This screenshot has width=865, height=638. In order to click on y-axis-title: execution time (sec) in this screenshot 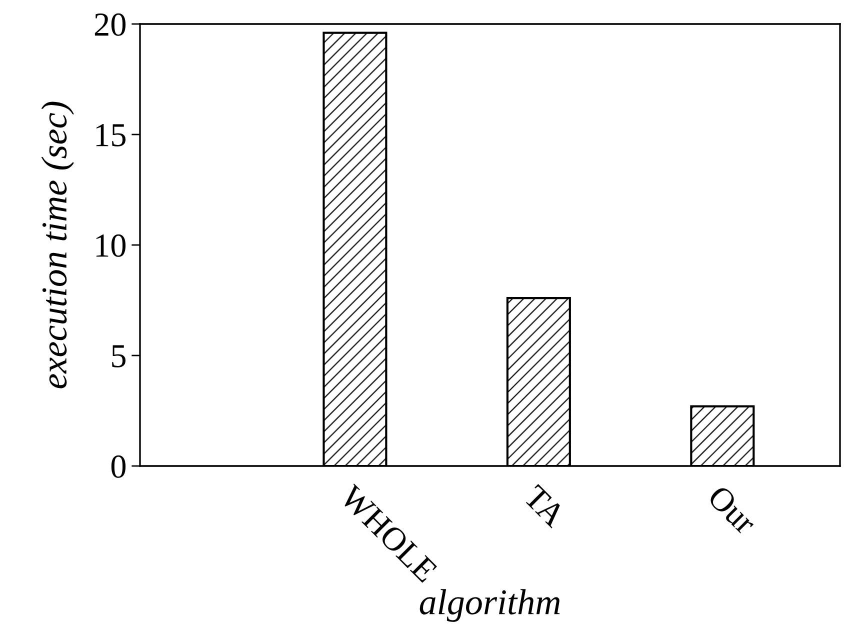, I will do `click(57, 245)`.